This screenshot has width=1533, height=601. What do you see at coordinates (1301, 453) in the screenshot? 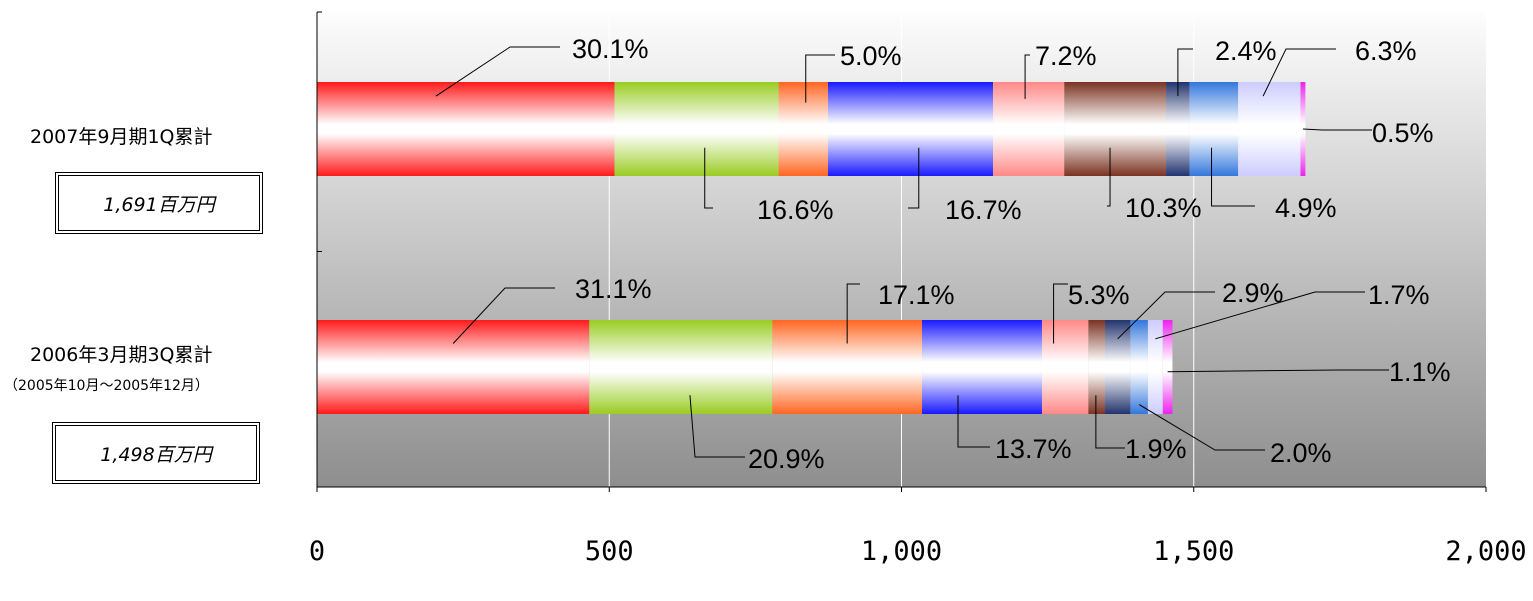
I see `data-label: 2.0%` at bounding box center [1301, 453].